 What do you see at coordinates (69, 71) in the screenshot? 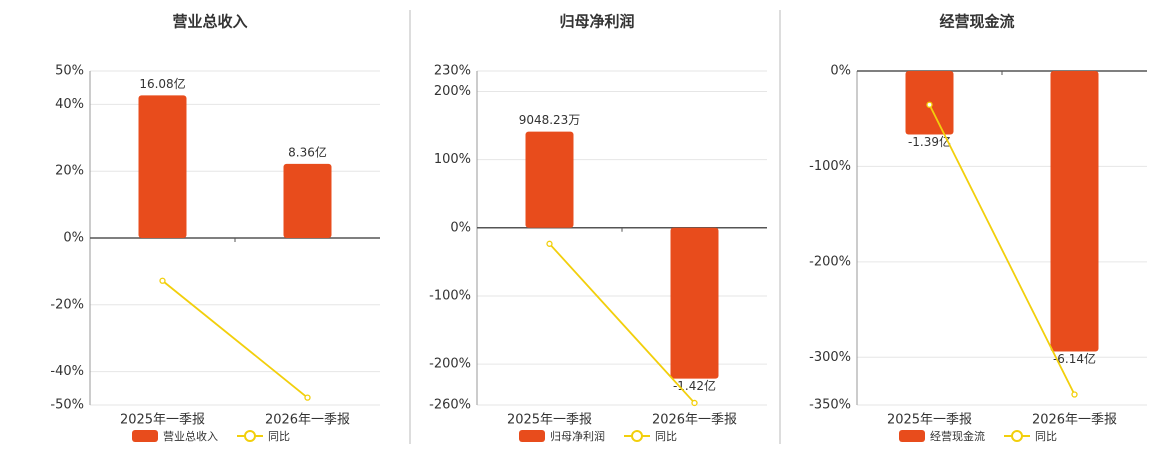
I see `y-tick-label: 50%` at bounding box center [69, 71].